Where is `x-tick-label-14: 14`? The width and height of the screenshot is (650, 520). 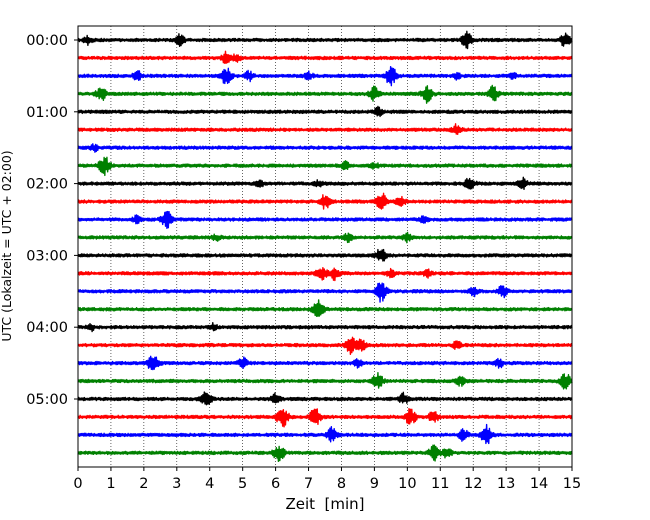
x-tick-label-14: 14 is located at coordinates (539, 484).